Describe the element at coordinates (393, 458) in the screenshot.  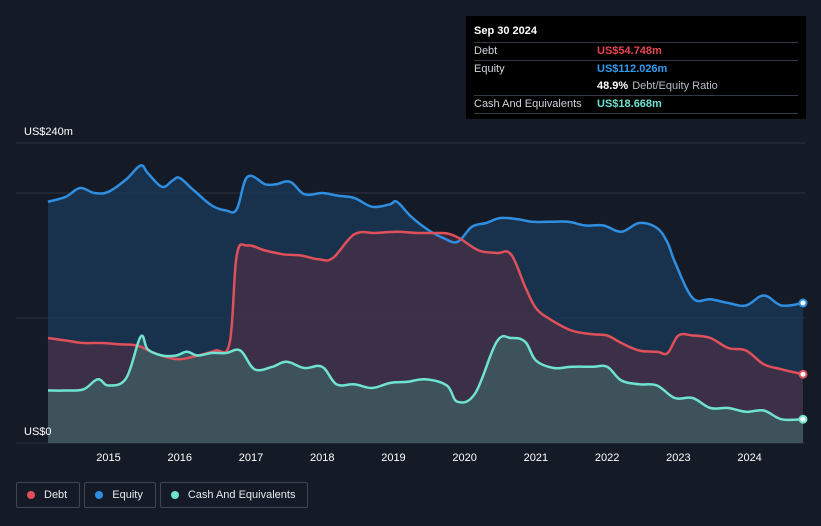
I see `x-tick-label-2019: 2019` at that location.